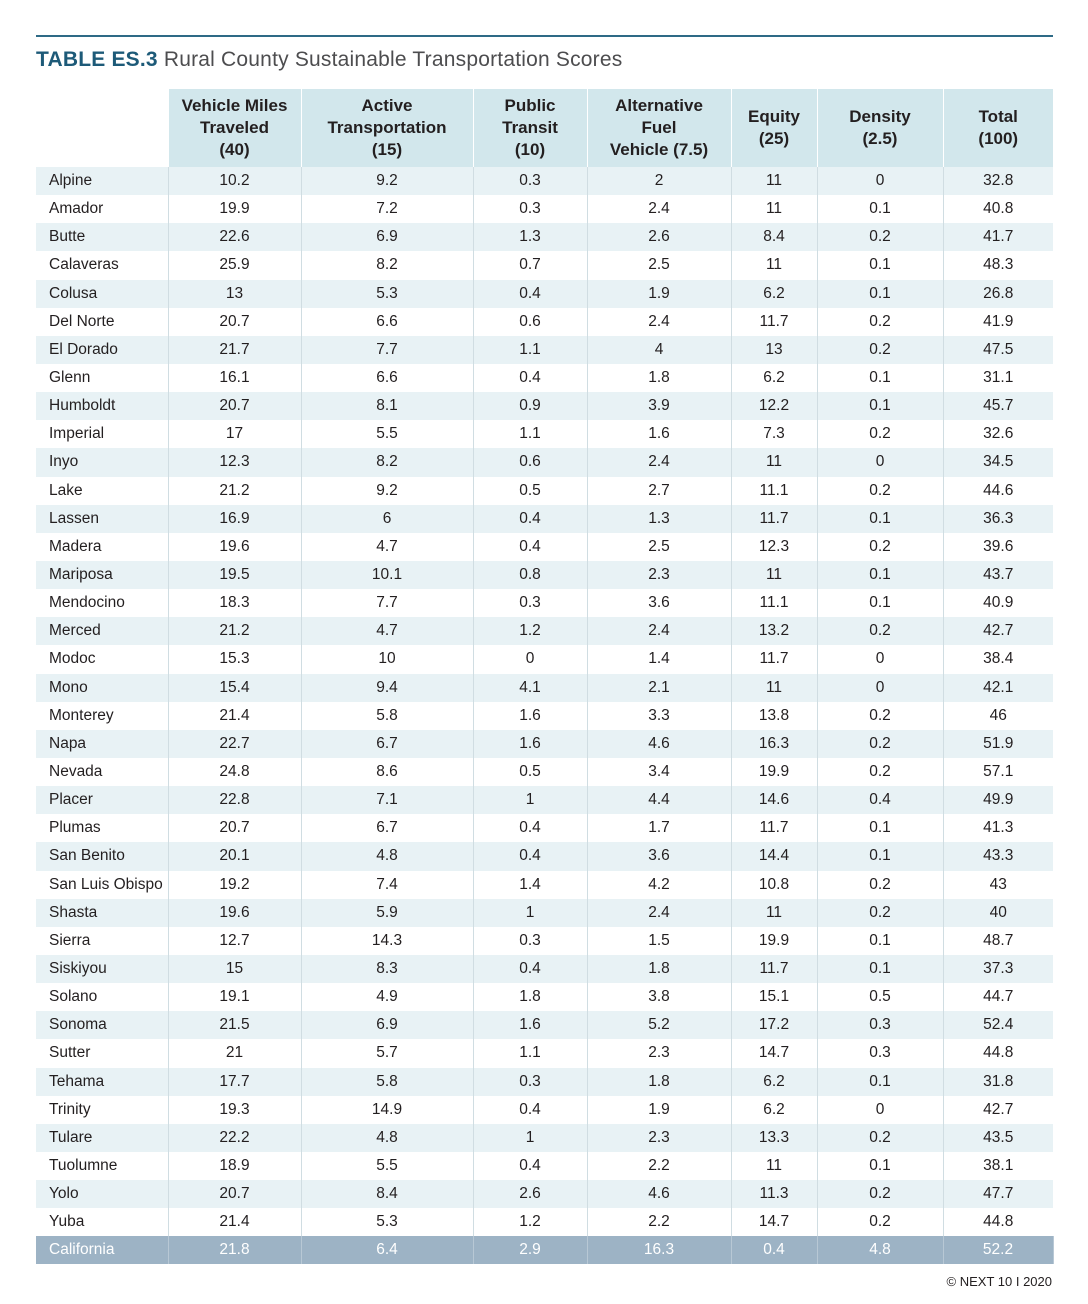 This screenshot has height=1304, width=1088. What do you see at coordinates (998, 715) in the screenshot?
I see `score-cell: 46` at bounding box center [998, 715].